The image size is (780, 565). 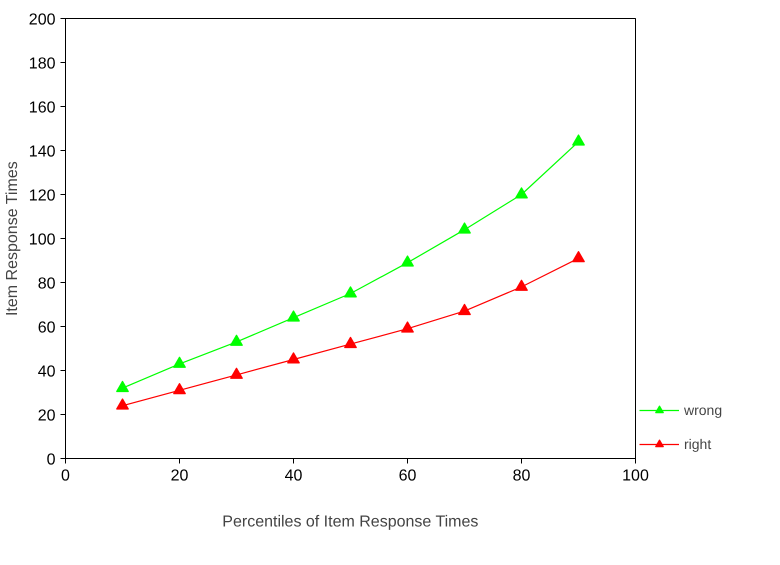 I want to click on y-tick-label: 100, so click(x=42, y=240).